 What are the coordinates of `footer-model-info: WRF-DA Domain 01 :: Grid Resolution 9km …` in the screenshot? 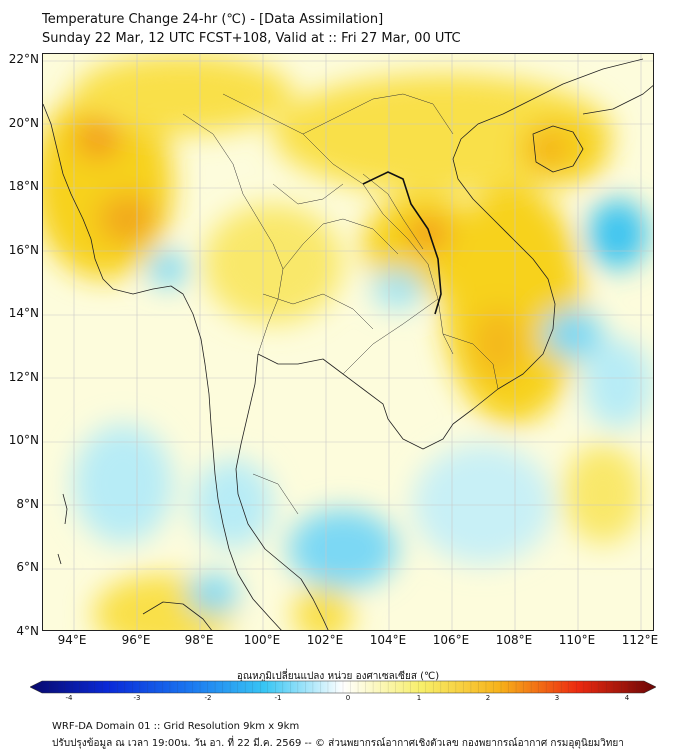 It's located at (176, 726).